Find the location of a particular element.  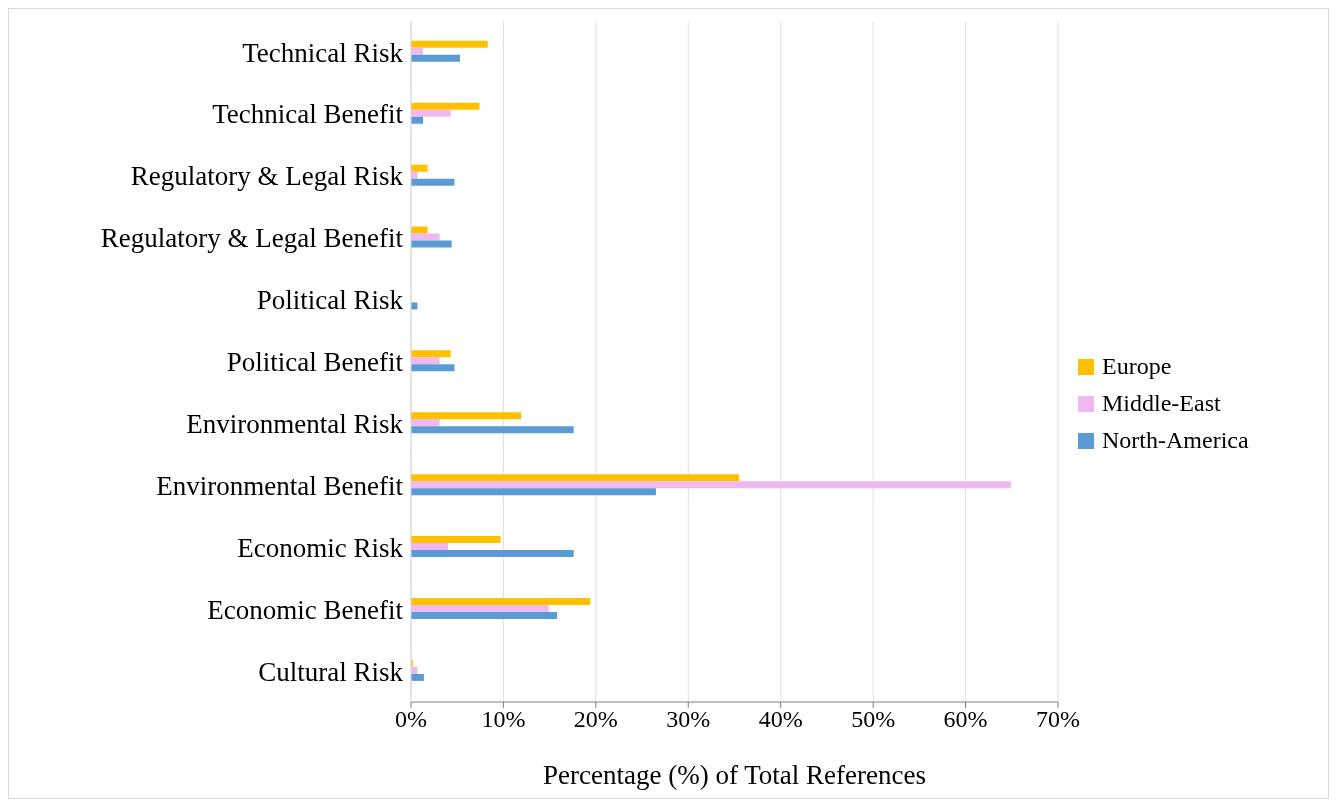

legend-label: North-America is located at coordinates (1175, 440).